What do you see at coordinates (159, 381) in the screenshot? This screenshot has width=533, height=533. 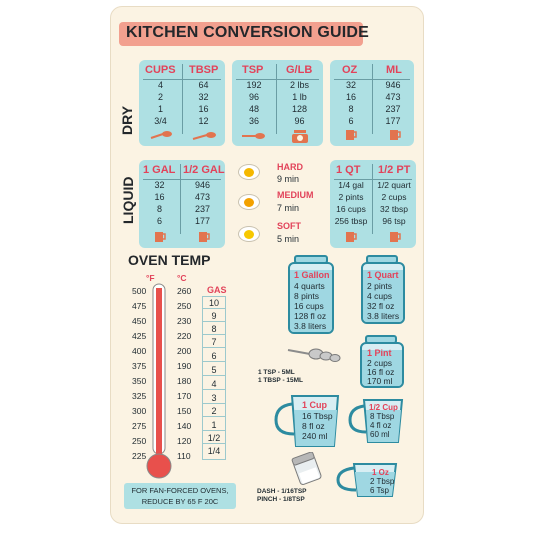 I see `thermometer-icon` at bounding box center [159, 381].